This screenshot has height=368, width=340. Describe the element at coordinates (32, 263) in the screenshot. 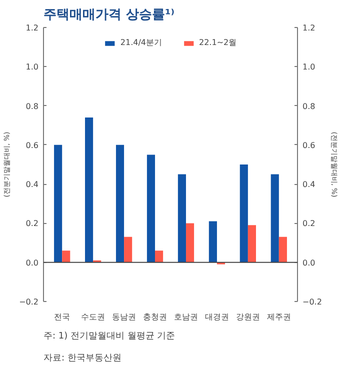

I see `y-tick-label: 0.0` at that location.